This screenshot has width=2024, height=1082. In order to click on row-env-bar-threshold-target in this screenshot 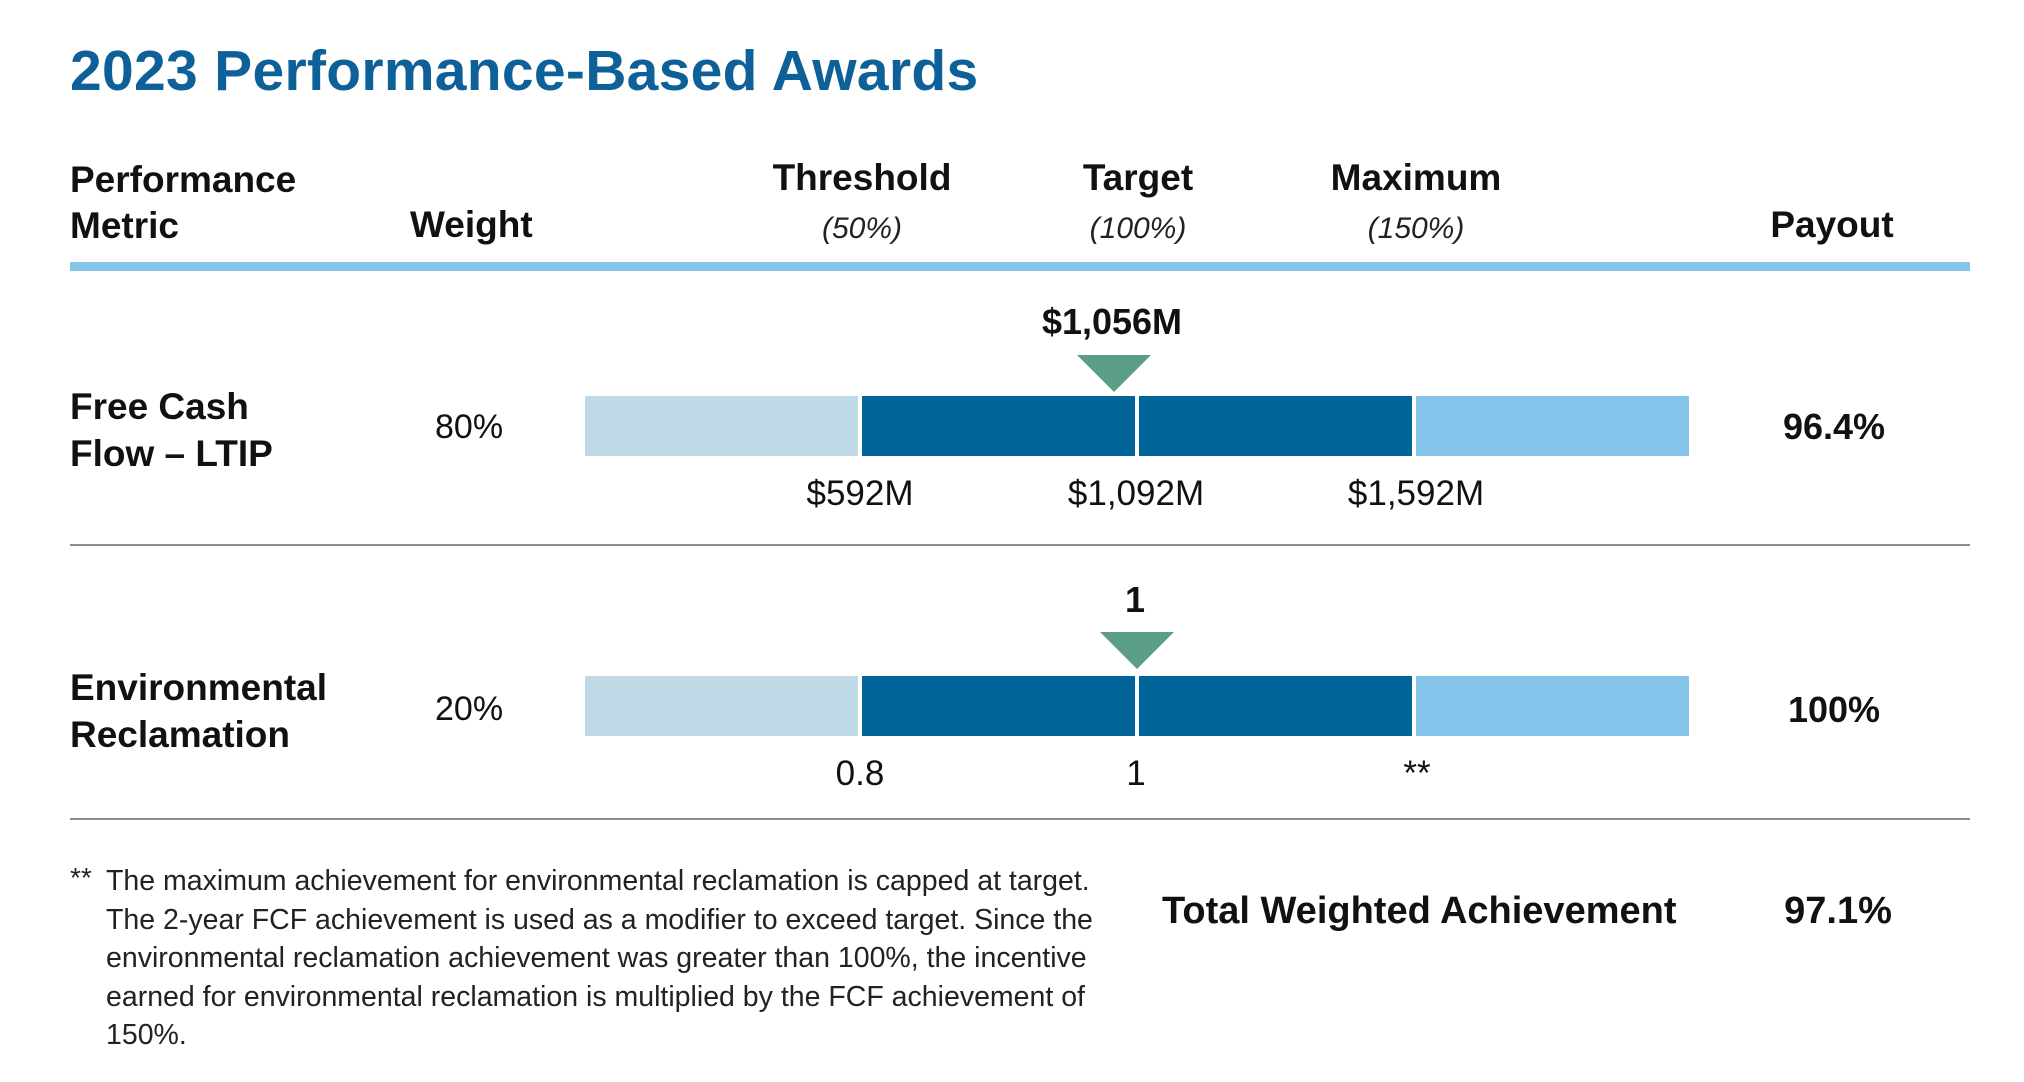, I will do `click(998, 706)`.